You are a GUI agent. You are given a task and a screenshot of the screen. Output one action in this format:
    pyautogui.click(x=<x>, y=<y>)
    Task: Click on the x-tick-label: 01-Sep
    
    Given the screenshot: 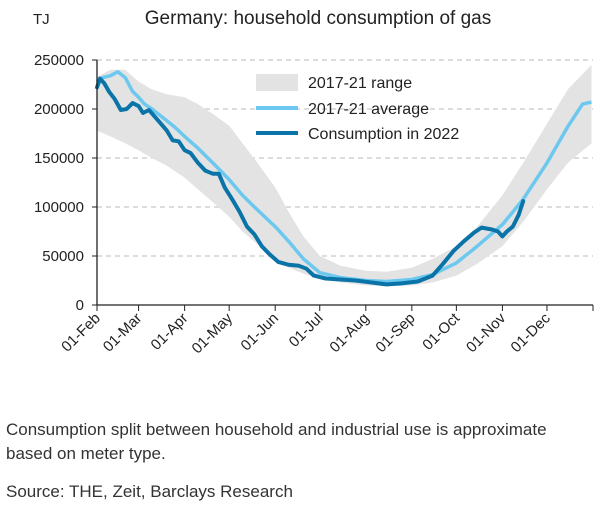 What is the action you would take?
    pyautogui.click(x=395, y=333)
    